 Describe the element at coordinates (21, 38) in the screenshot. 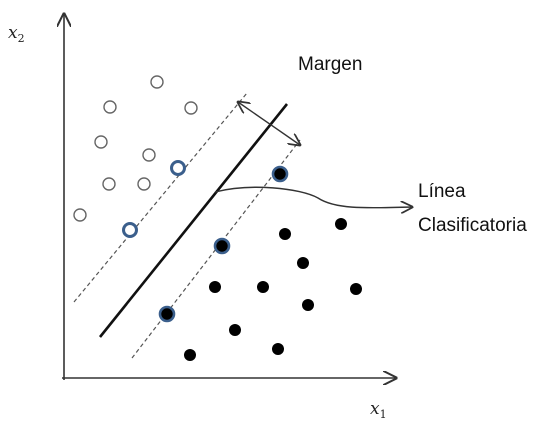

I see `y-axis-label-sub: 2` at that location.